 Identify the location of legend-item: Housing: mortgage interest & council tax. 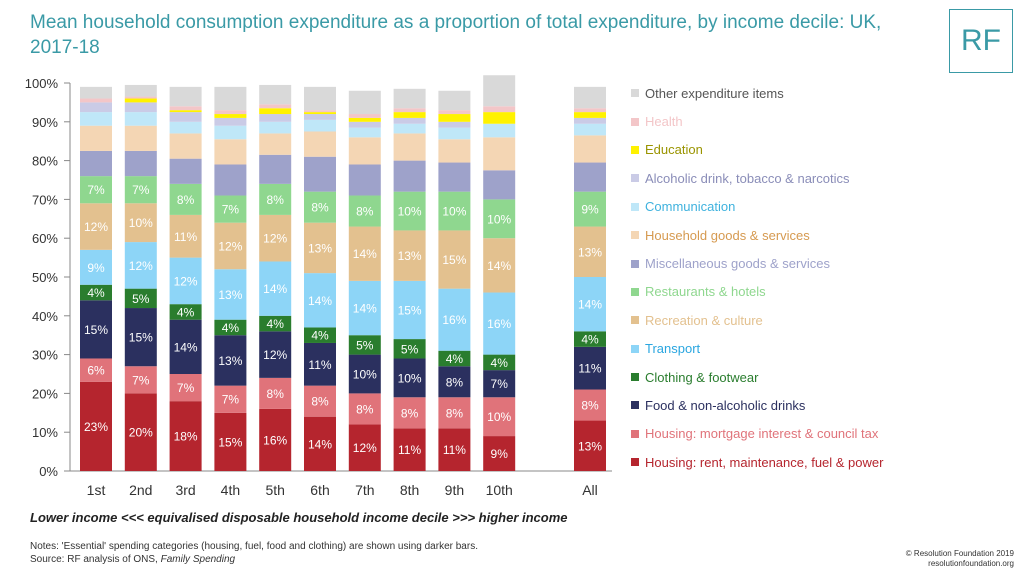
(781, 434).